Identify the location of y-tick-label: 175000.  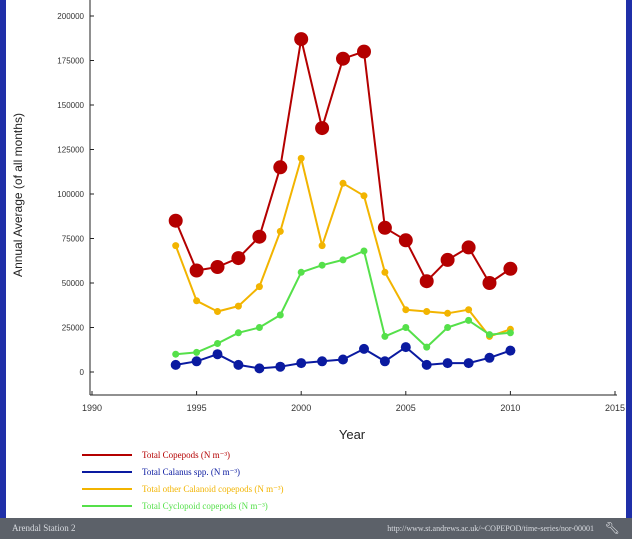
(70, 61).